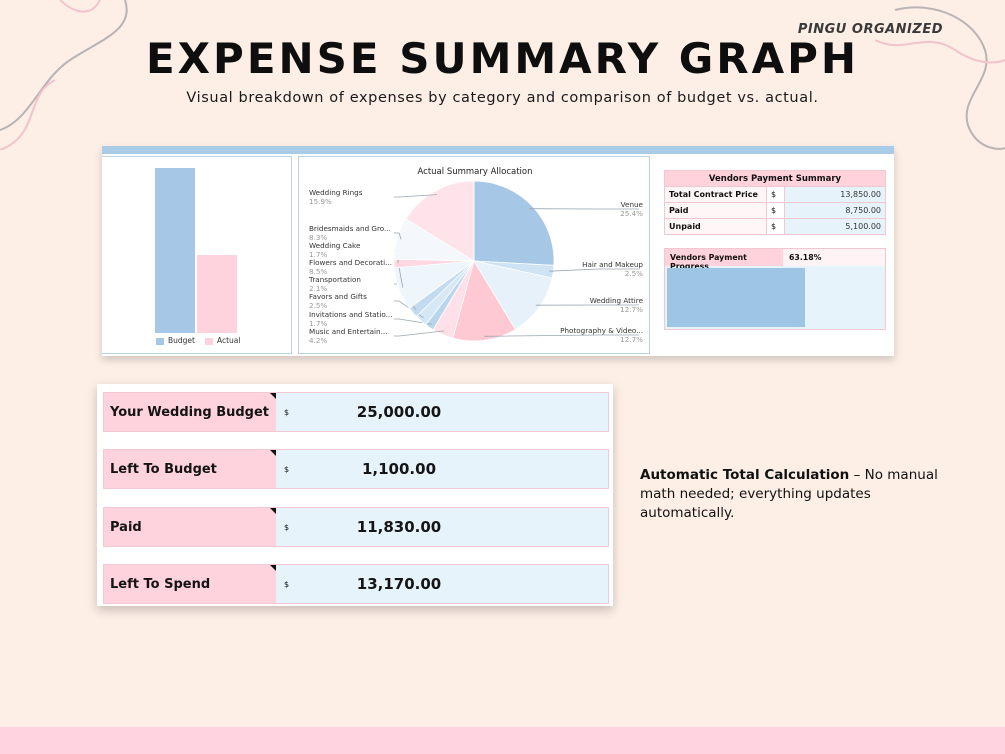 The width and height of the screenshot is (1005, 754). What do you see at coordinates (745, 475) in the screenshot?
I see `feature-note-title: Automatic Total Calculation` at bounding box center [745, 475].